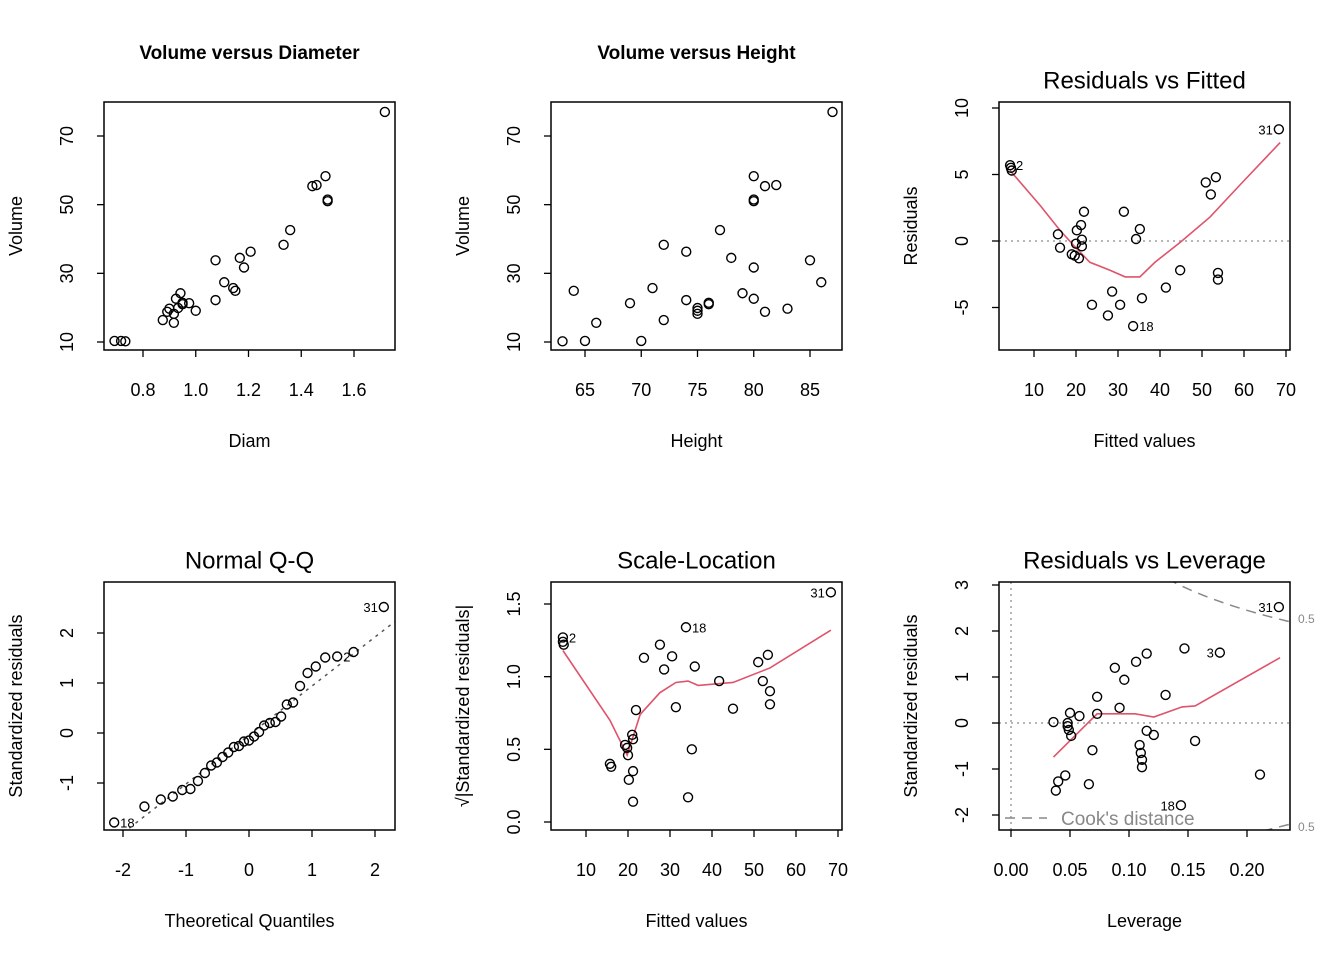 This screenshot has width=1344, height=960. What do you see at coordinates (670, 870) in the screenshot?
I see `x-tick-label: 30` at bounding box center [670, 870].